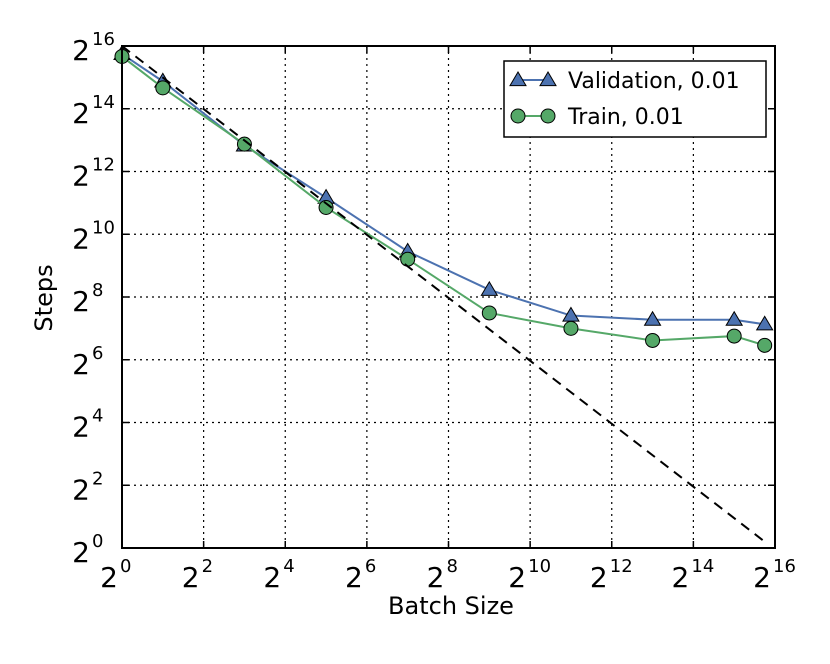  Describe the element at coordinates (635, 99) in the screenshot. I see `legend: Validation, 0.01 Train, 0.01` at that location.